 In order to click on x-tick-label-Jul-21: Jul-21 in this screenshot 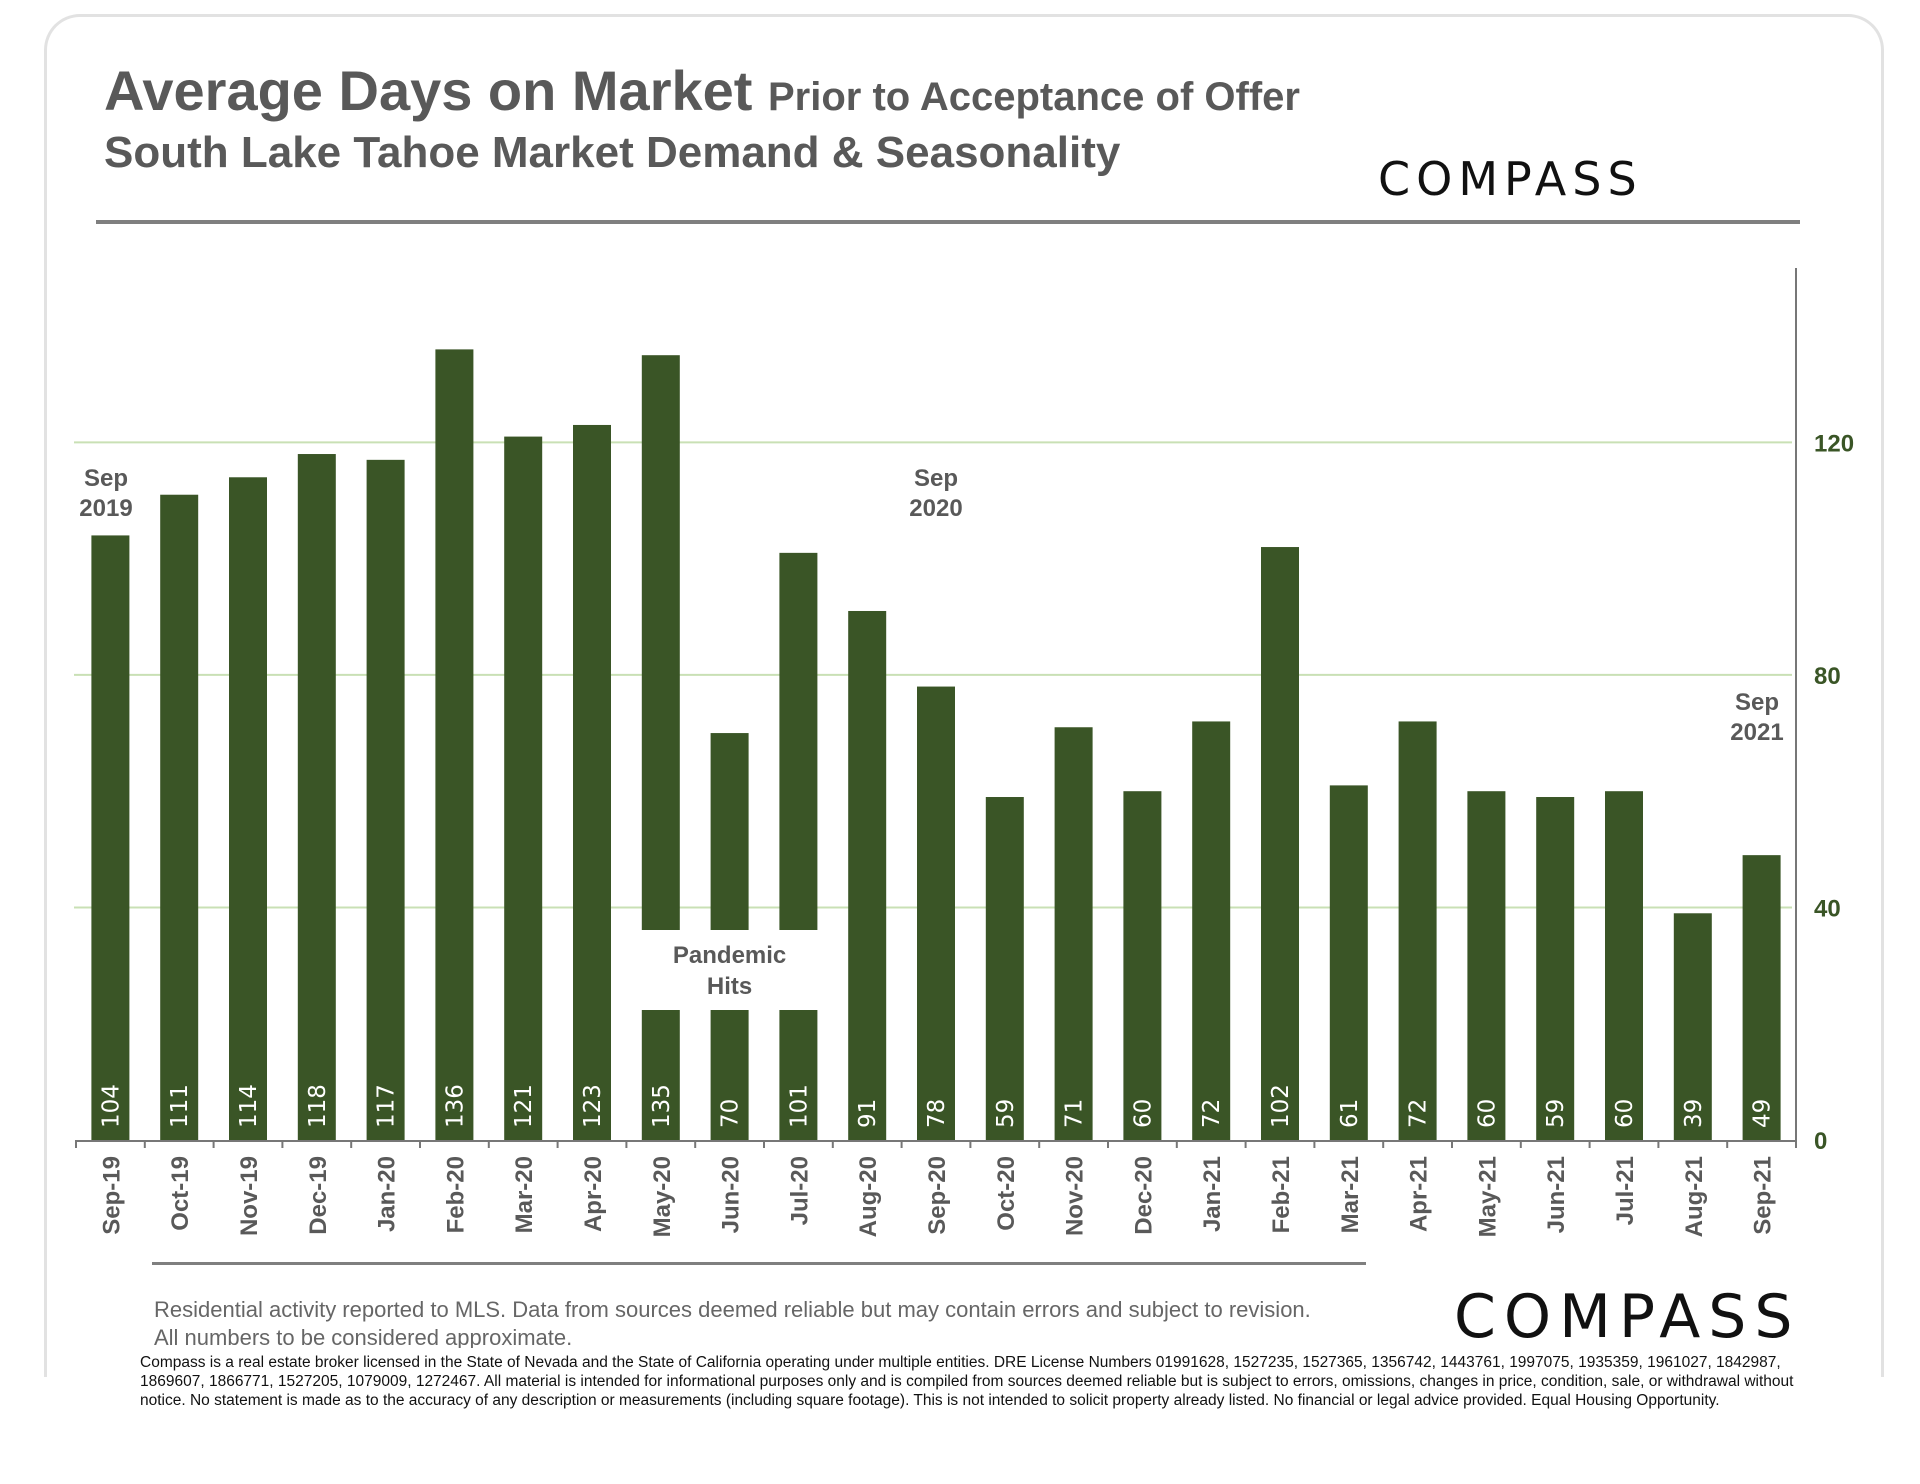, I will do `click(1625, 1190)`.